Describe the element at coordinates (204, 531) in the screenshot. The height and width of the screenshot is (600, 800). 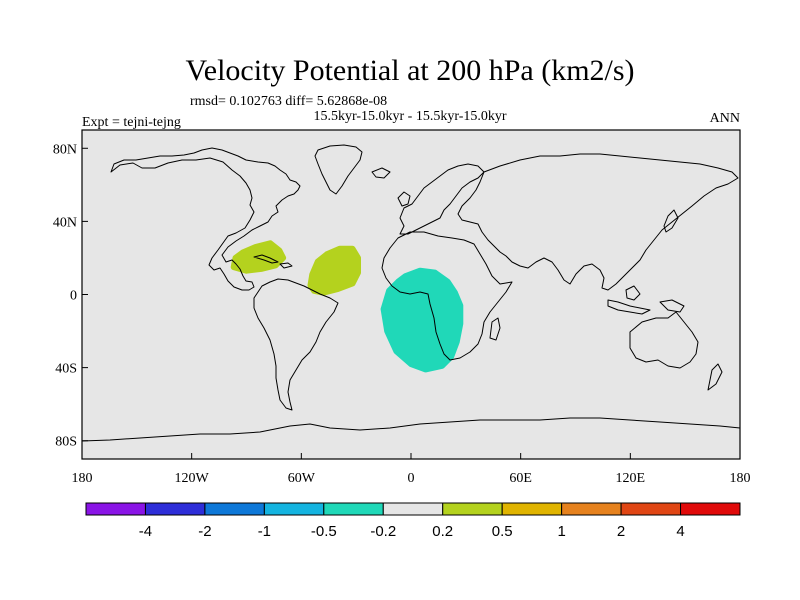
I see `colorbar-label: -2` at that location.